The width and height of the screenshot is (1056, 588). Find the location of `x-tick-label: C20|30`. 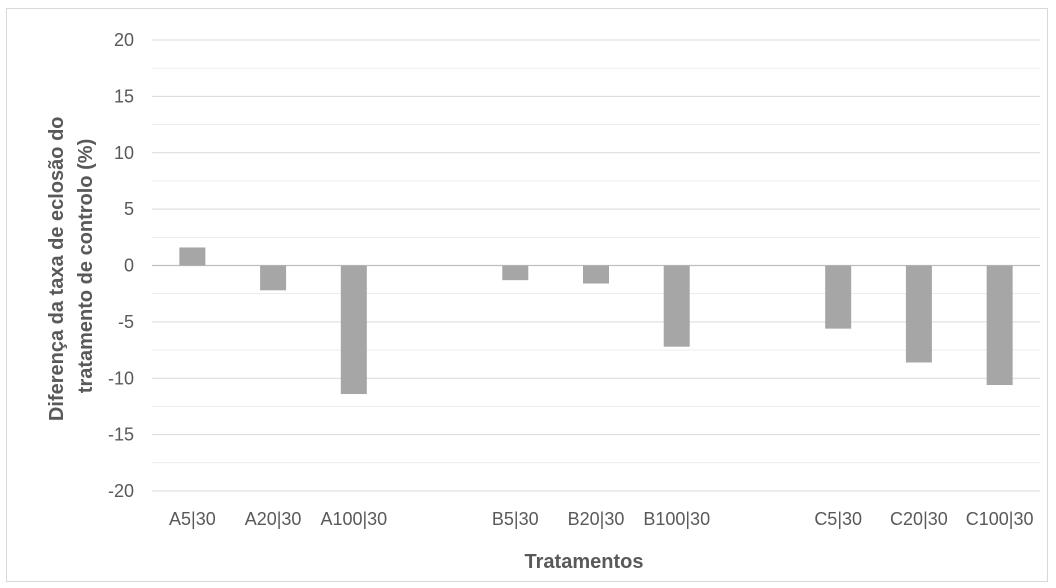

x-tick-label: C20|30 is located at coordinates (919, 519).